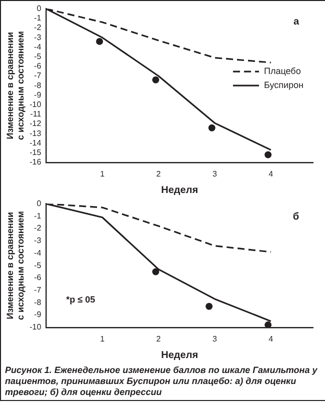 The height and width of the screenshot is (411, 325). Describe the element at coordinates (36, 143) in the screenshot. I see `y-tick-label: -14` at that location.